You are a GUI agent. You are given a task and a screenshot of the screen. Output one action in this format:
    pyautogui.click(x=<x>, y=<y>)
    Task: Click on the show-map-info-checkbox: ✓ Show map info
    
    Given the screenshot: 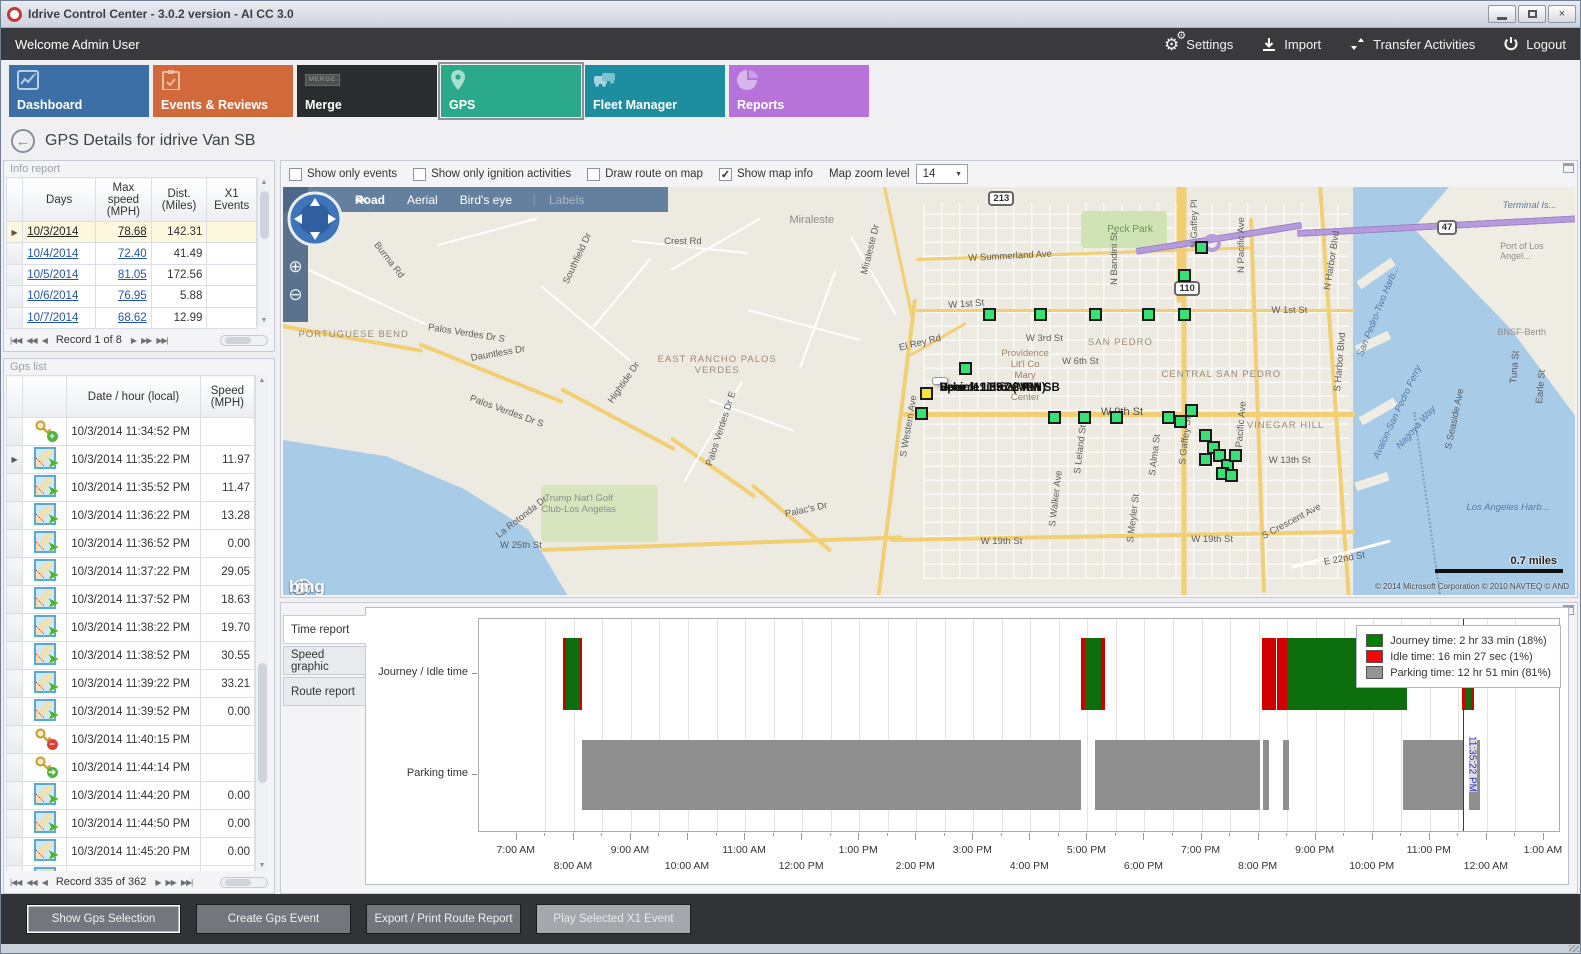 What is the action you would take?
    pyautogui.click(x=765, y=174)
    